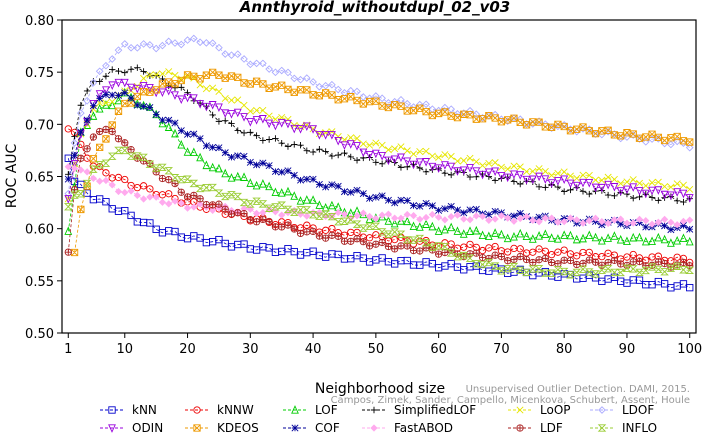  I want to click on legend-label-loop: LoOP, so click(555, 410).